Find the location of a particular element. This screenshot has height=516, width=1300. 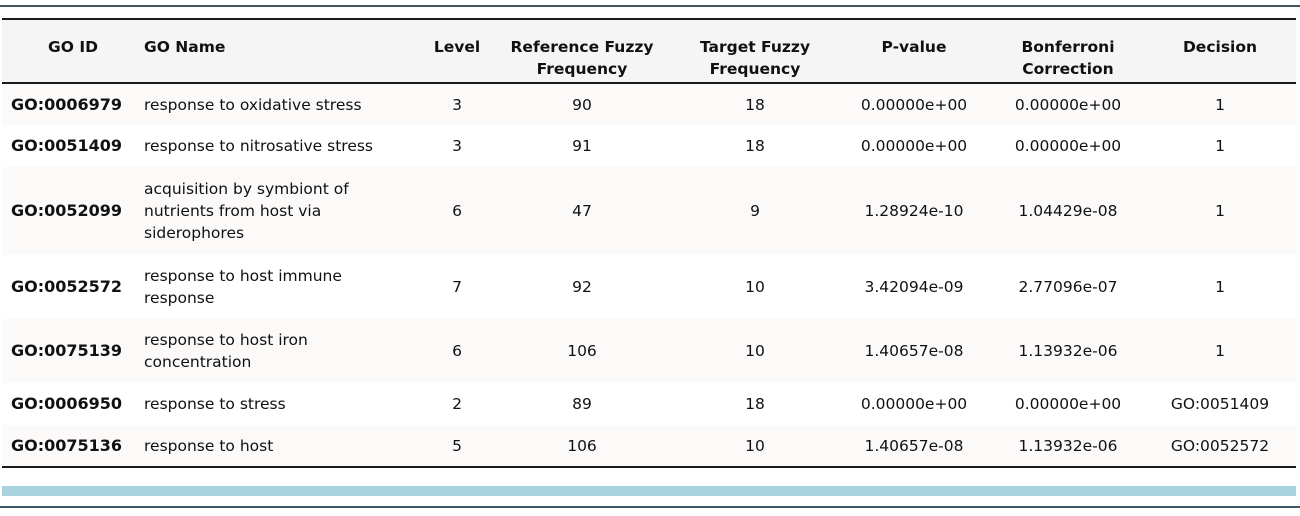

column-header-go-name: GO Name is located at coordinates (185, 47).